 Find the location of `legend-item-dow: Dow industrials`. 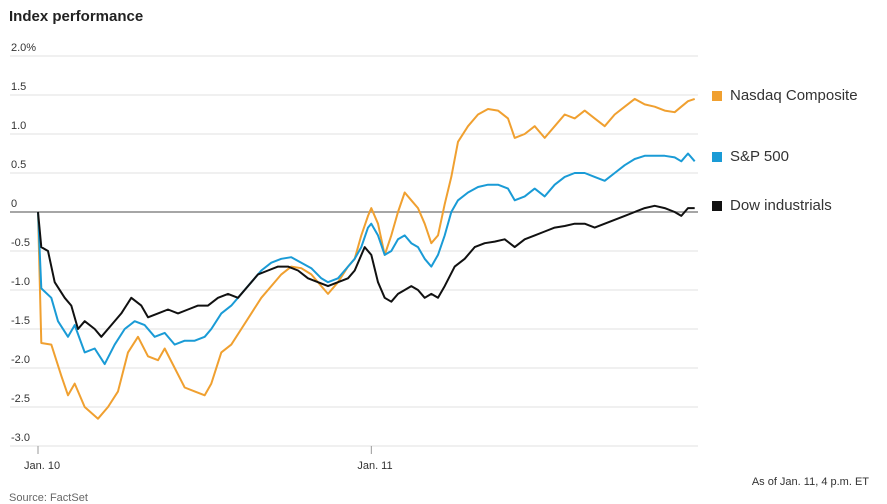

legend-item-dow: Dow industrials is located at coordinates (772, 205).